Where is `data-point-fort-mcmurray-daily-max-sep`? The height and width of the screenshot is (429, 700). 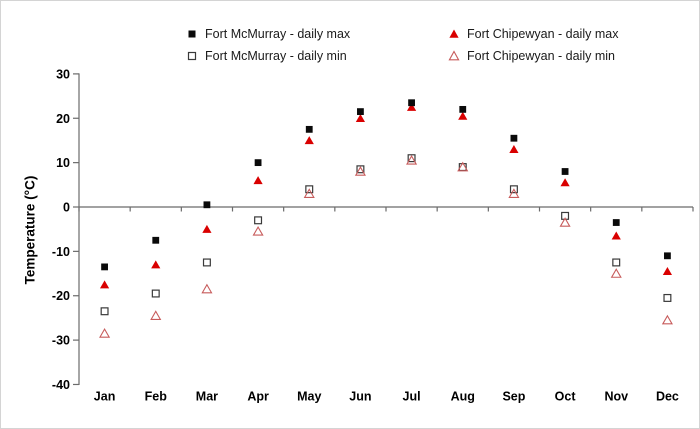
data-point-fort-mcmurray-daily-max-sep is located at coordinates (514, 138).